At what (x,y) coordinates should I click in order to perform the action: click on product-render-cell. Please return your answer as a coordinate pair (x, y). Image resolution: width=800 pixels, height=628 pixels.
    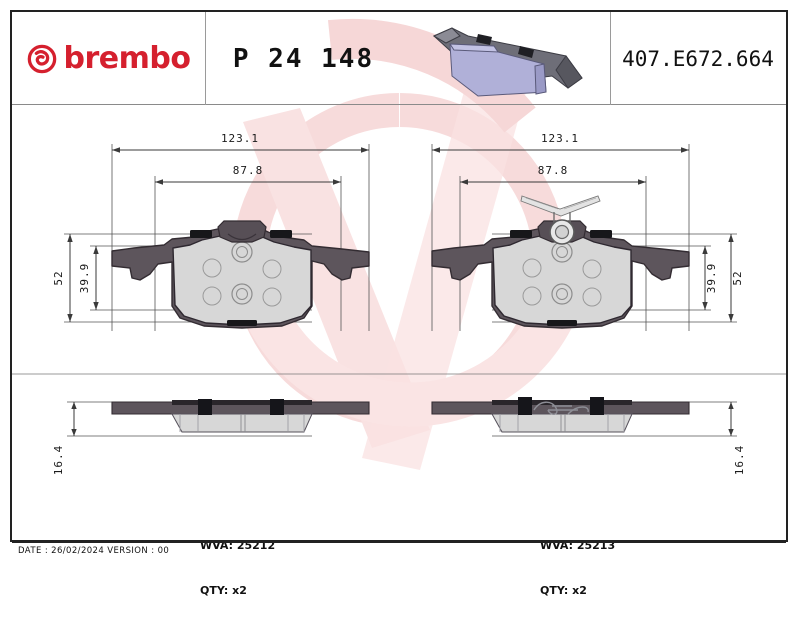
    Looking at the image, I should click on (506, 58).